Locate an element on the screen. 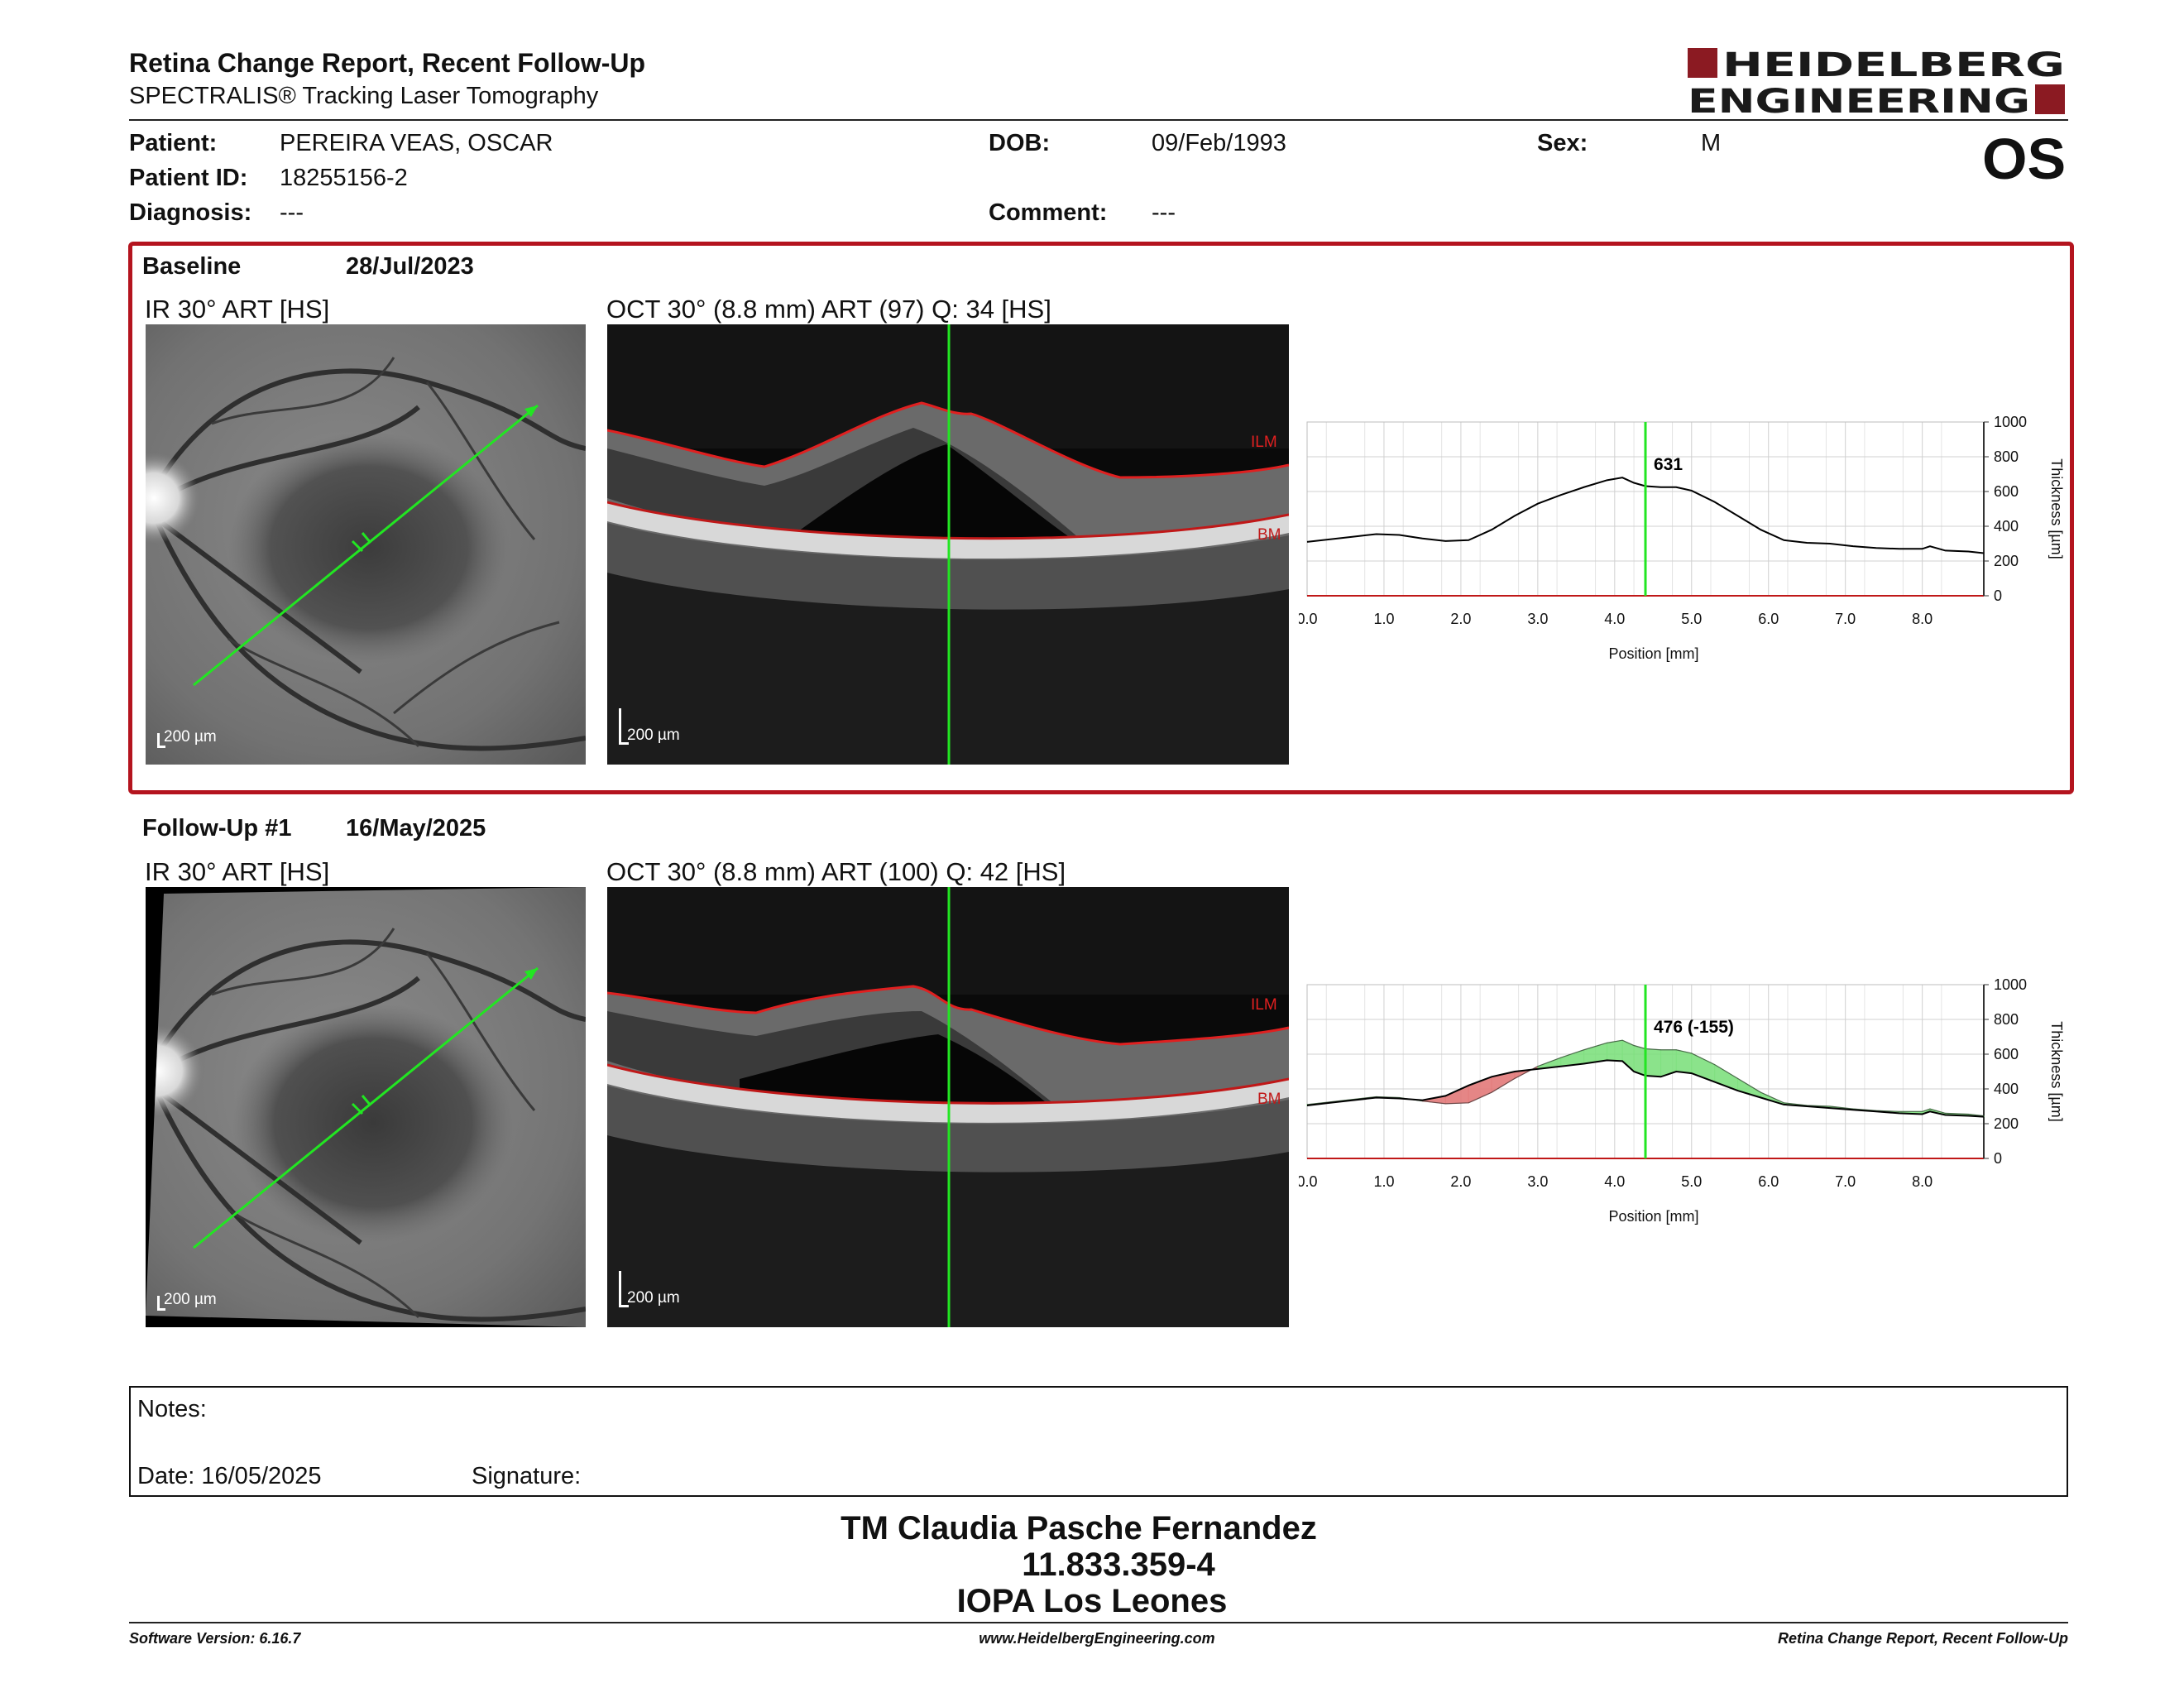 This screenshot has height=1688, width=2184. patient-id-label: Patient ID: is located at coordinates (188, 178).